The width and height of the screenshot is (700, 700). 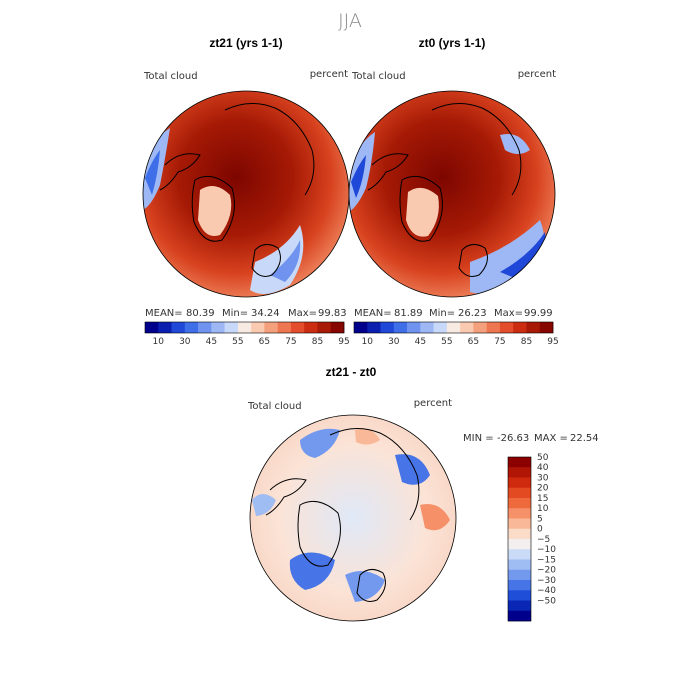 What do you see at coordinates (320, 443) in the screenshot?
I see `negative-anomaly-north` at bounding box center [320, 443].